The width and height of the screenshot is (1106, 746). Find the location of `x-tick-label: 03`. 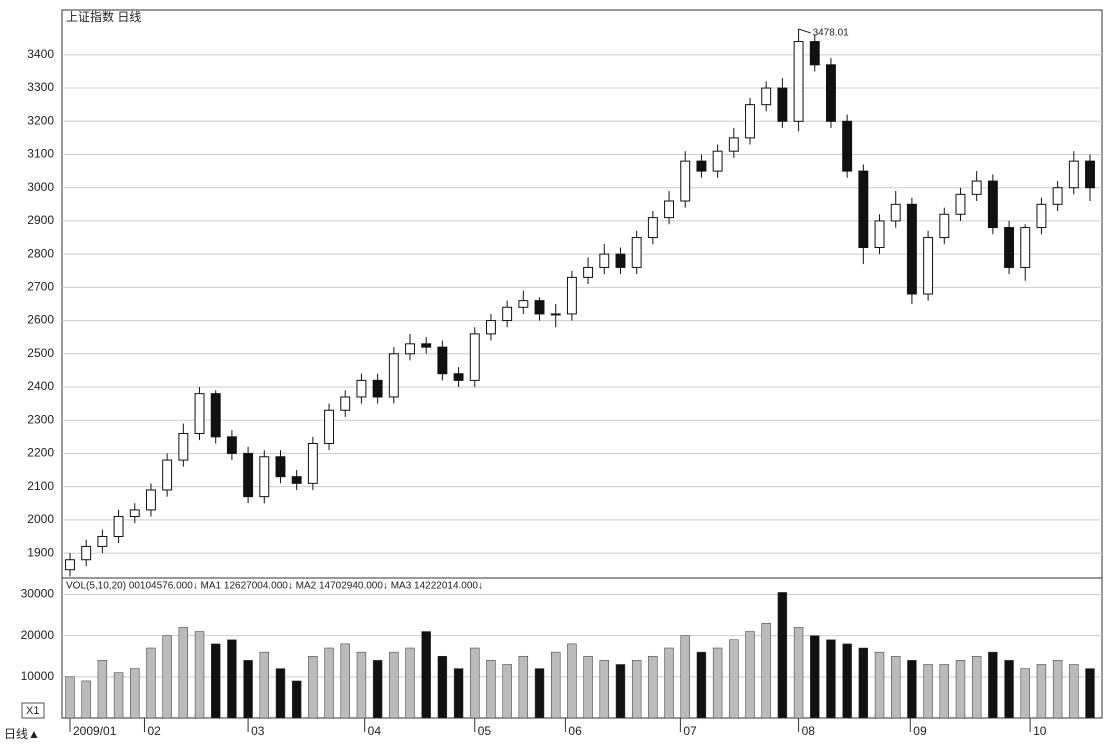

x-tick-label: 03 is located at coordinates (258, 731).